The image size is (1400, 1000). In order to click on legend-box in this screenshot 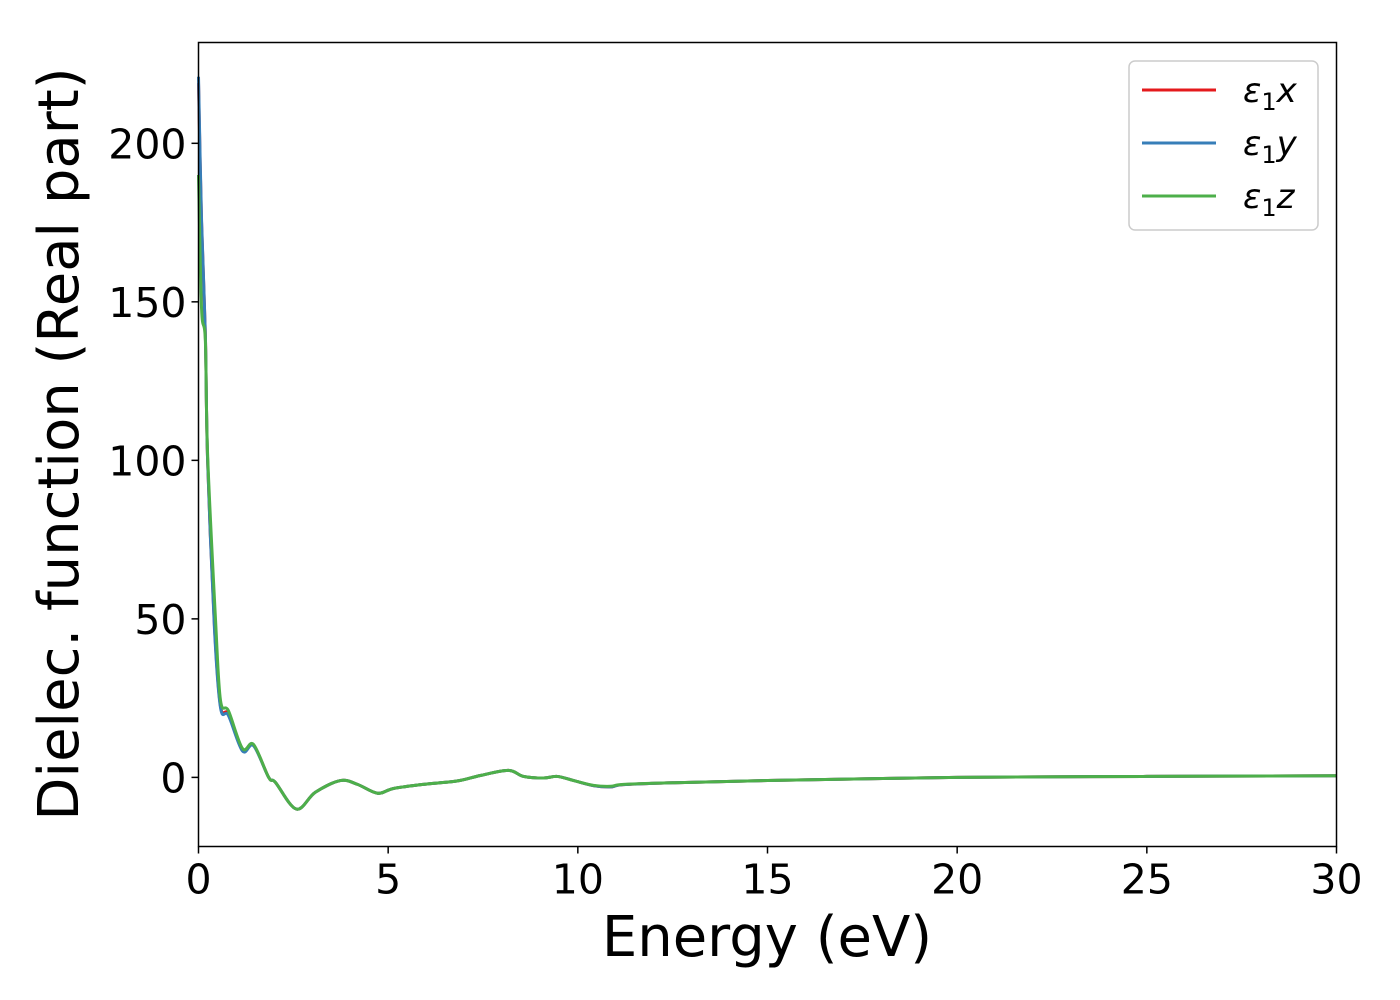, I will do `click(1223, 145)`.